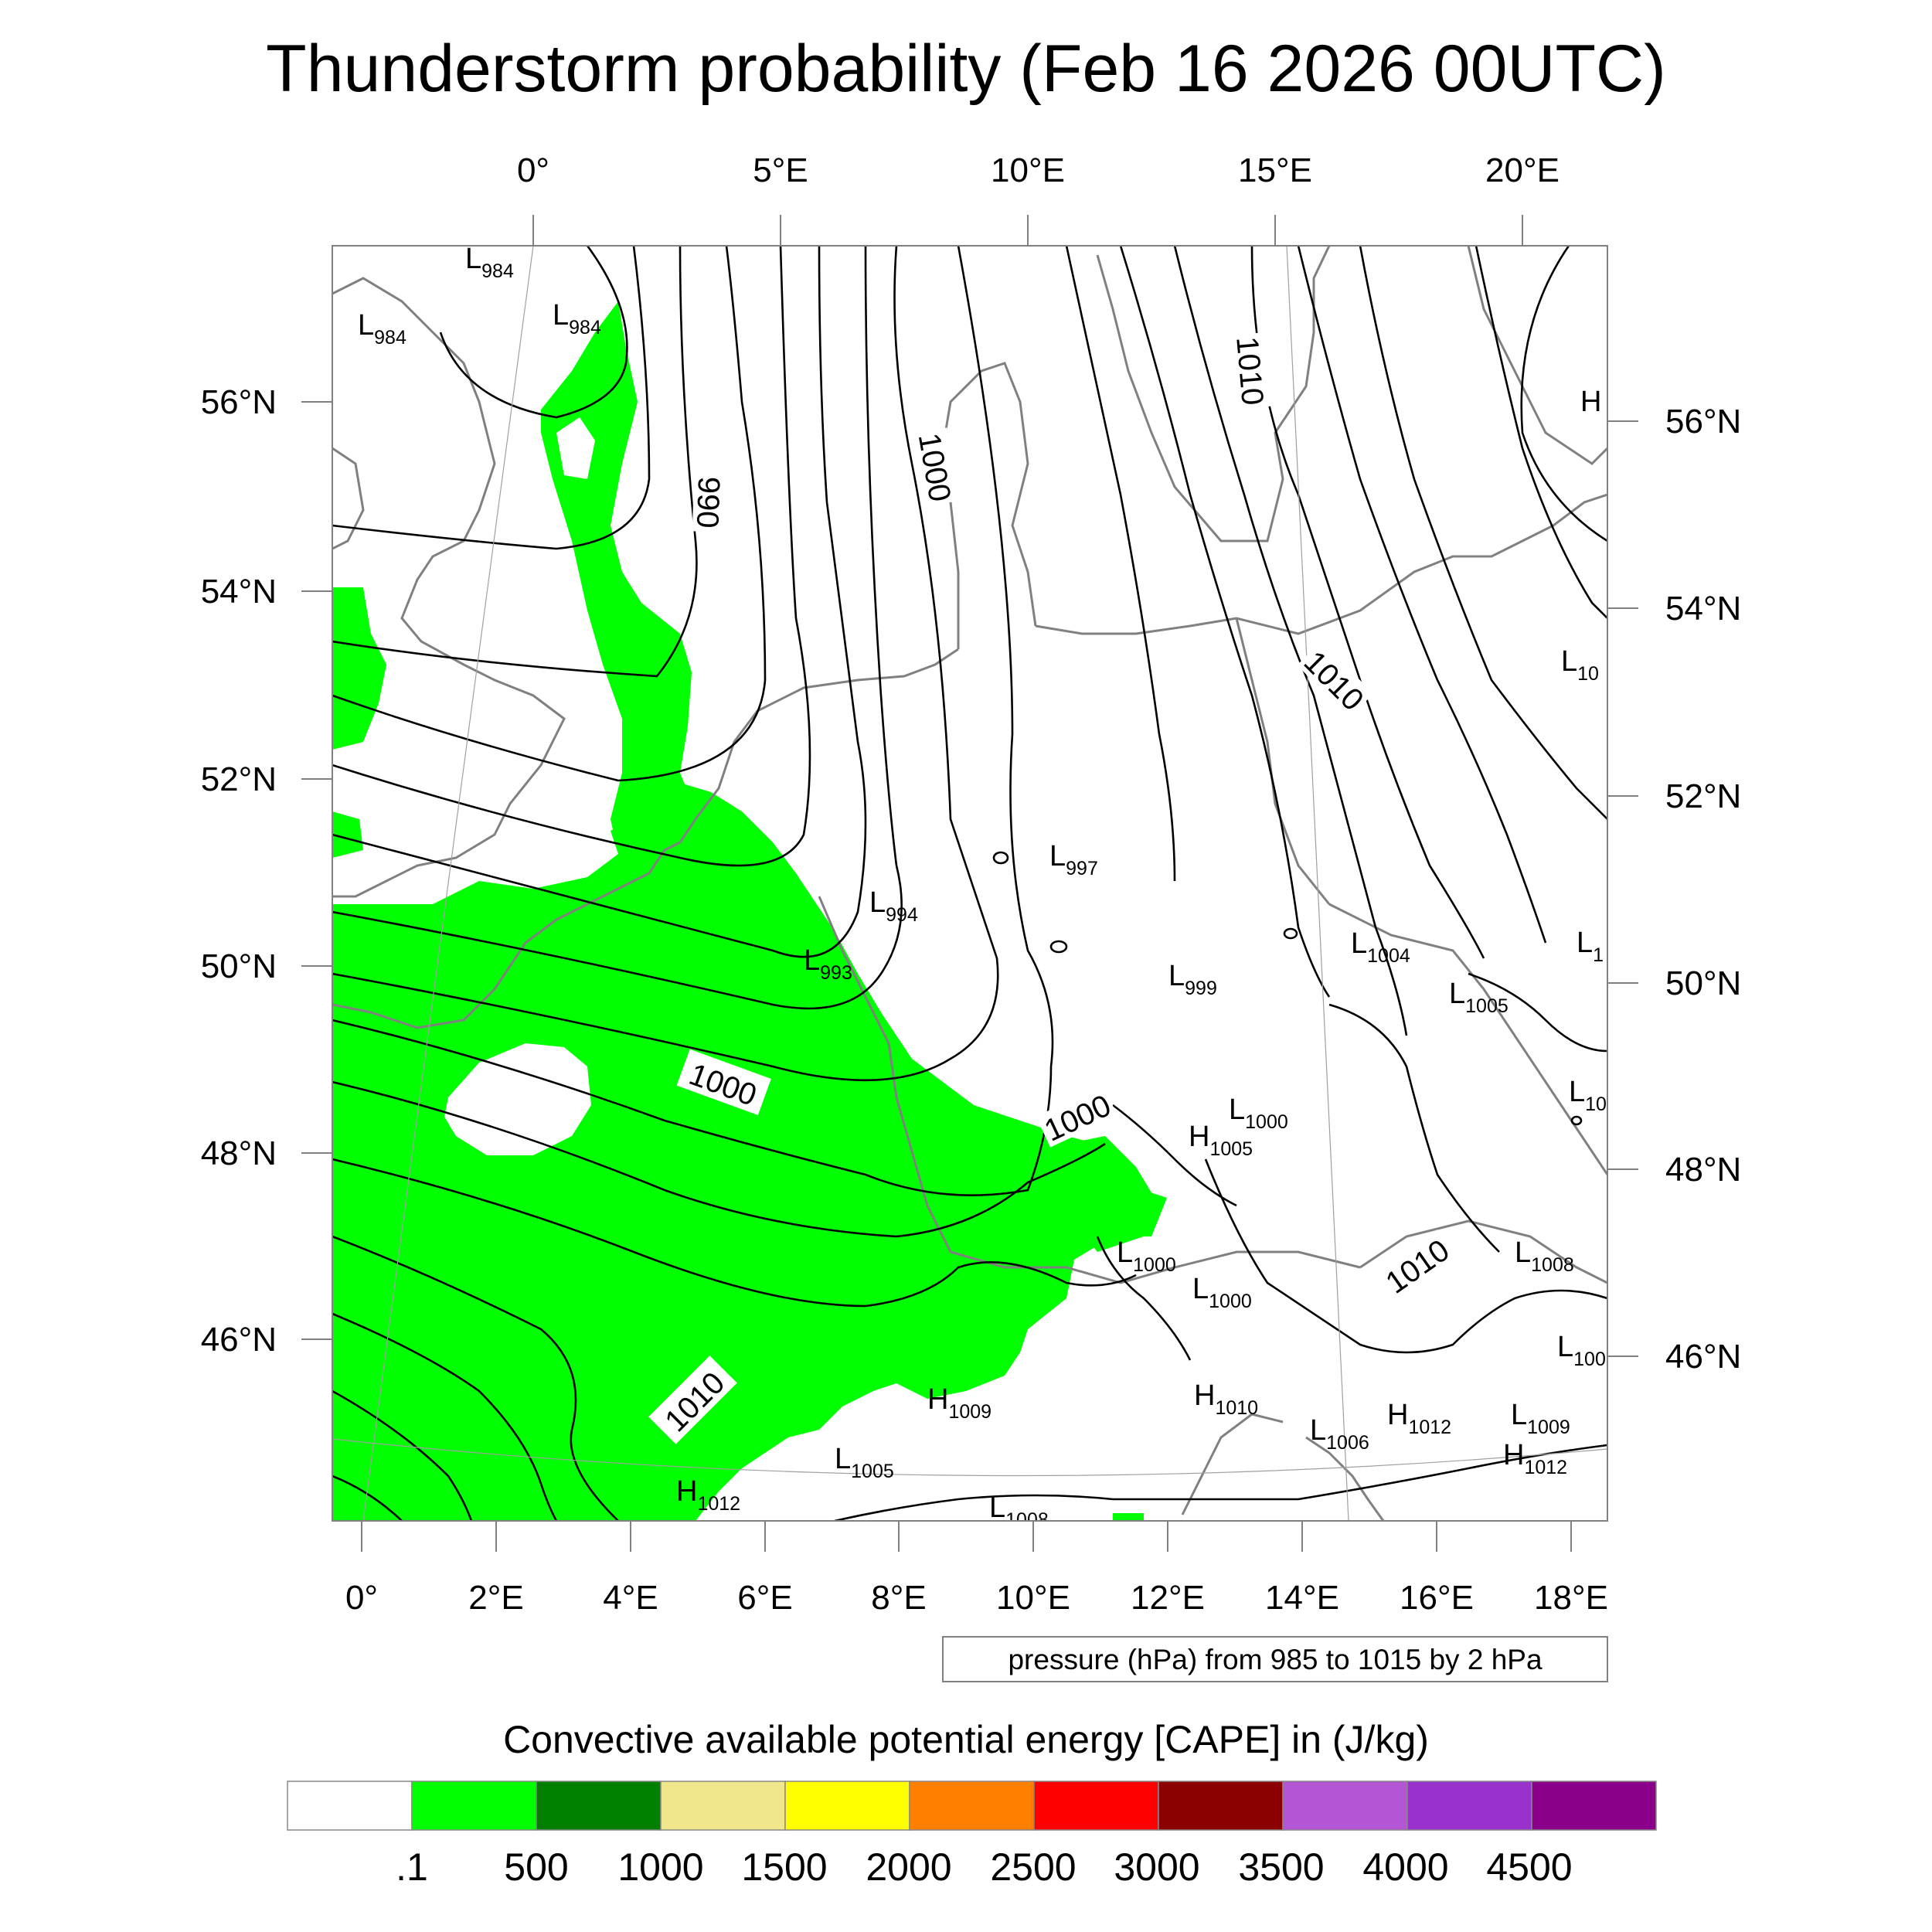 The width and height of the screenshot is (1932, 1932). I want to click on isobar-closed, so click(1291, 934).